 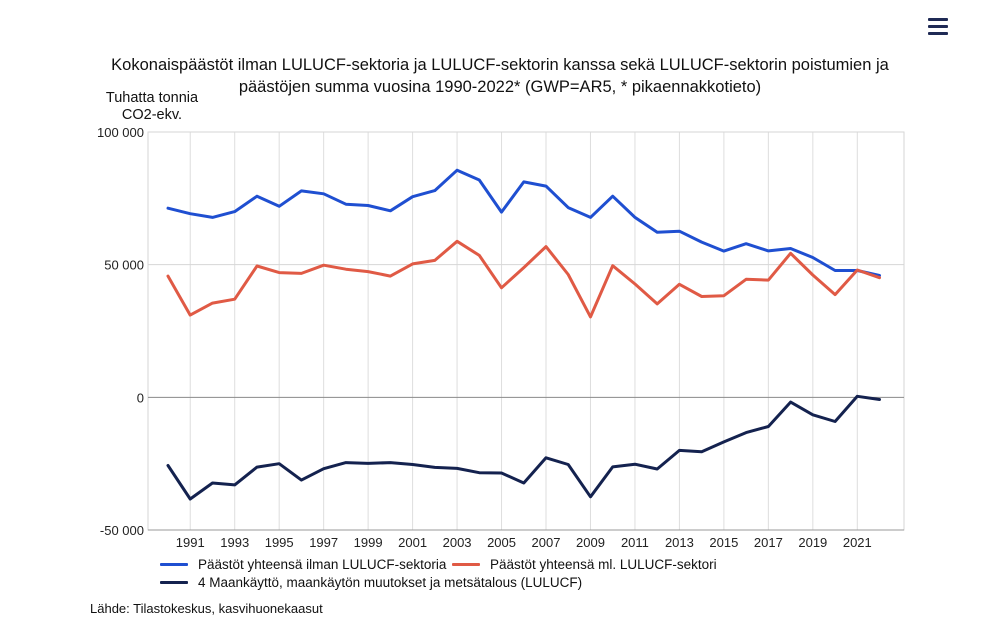 I want to click on source-note: Lähde: Tilastokeskus, kasvihuonekaasut, so click(x=206, y=608).